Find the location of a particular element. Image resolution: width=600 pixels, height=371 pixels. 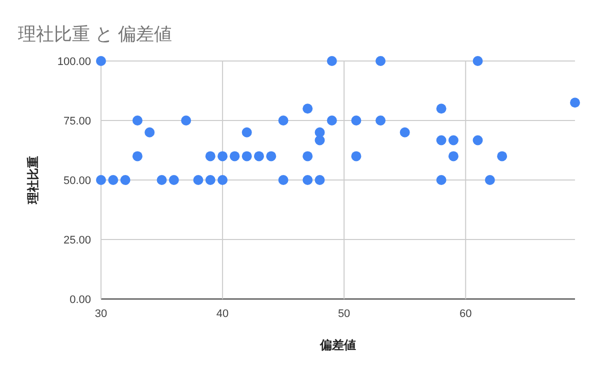

x-axis-title: 偏差値 is located at coordinates (337, 345).